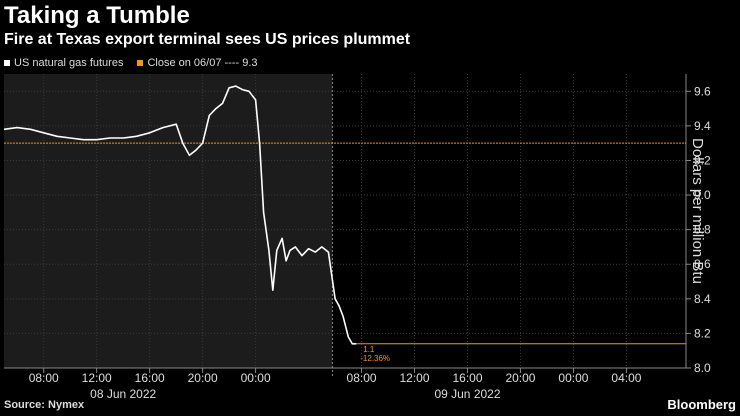 This screenshot has height=416, width=740. I want to click on y-tick-label: 8.4, so click(702, 299).